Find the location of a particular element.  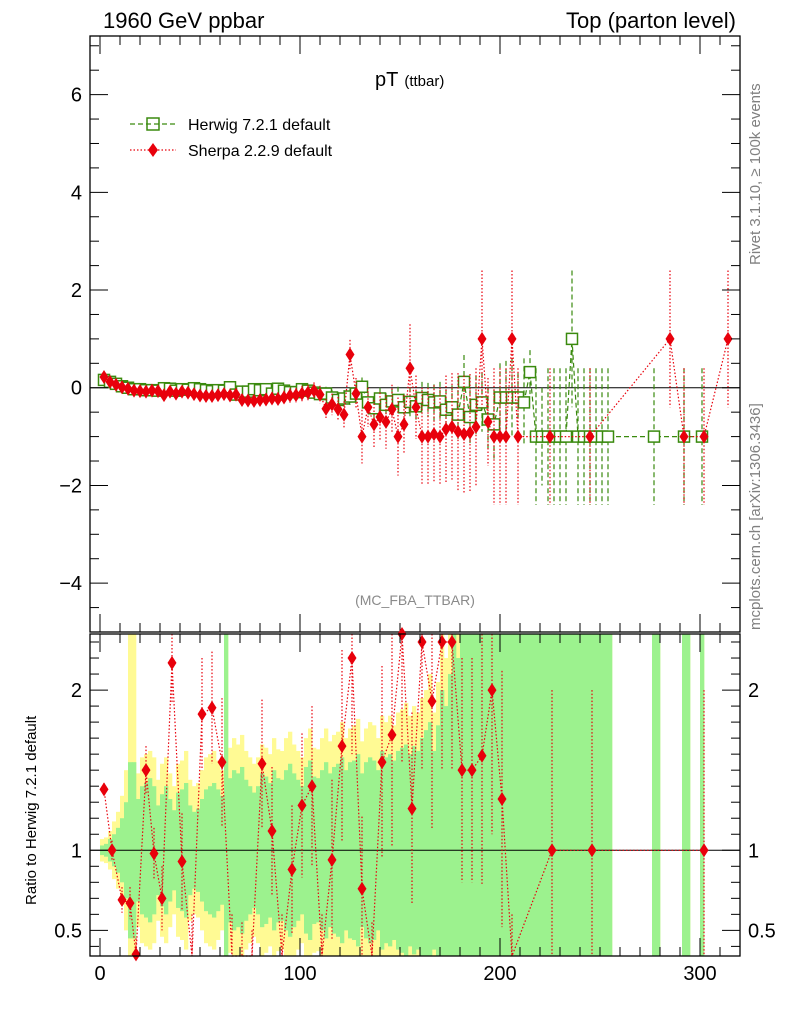

header-right: Top (parton level) is located at coordinates (651, 20).